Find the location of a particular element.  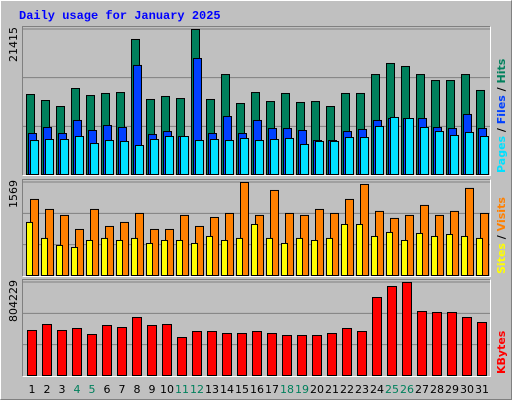

x-tick-label: 2 is located at coordinates (47, 389).